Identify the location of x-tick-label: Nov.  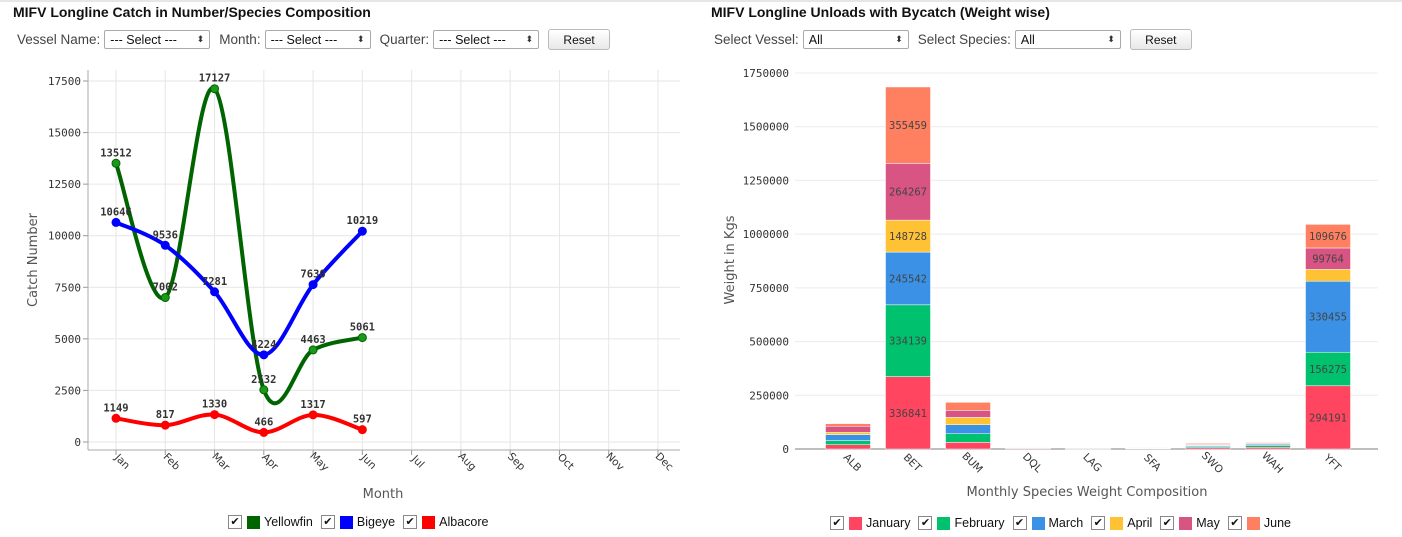
(614, 461).